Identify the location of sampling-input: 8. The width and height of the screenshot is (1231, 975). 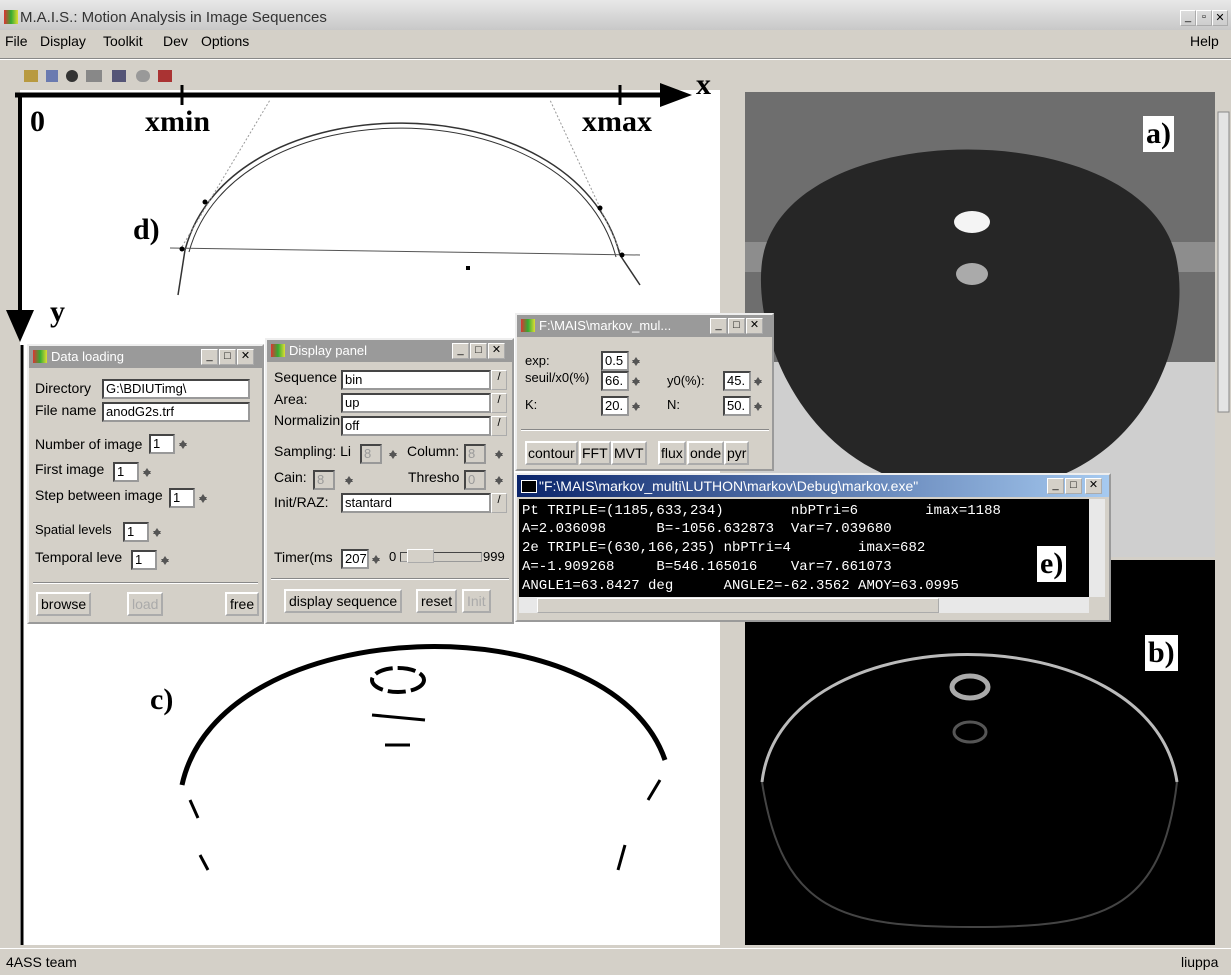
(371, 454).